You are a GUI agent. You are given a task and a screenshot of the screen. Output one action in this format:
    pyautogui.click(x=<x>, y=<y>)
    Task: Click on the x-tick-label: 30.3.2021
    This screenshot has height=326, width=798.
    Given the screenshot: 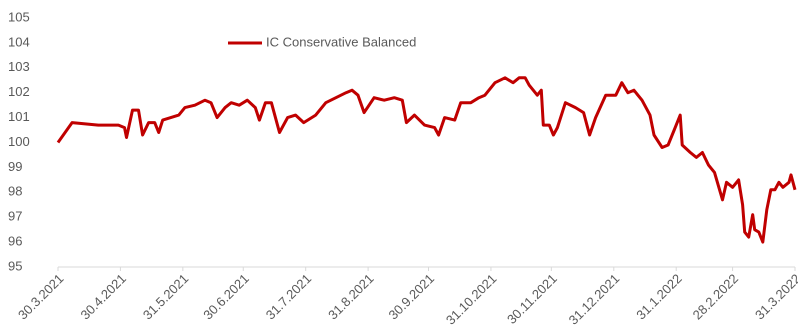 What is the action you would take?
    pyautogui.click(x=41, y=297)
    